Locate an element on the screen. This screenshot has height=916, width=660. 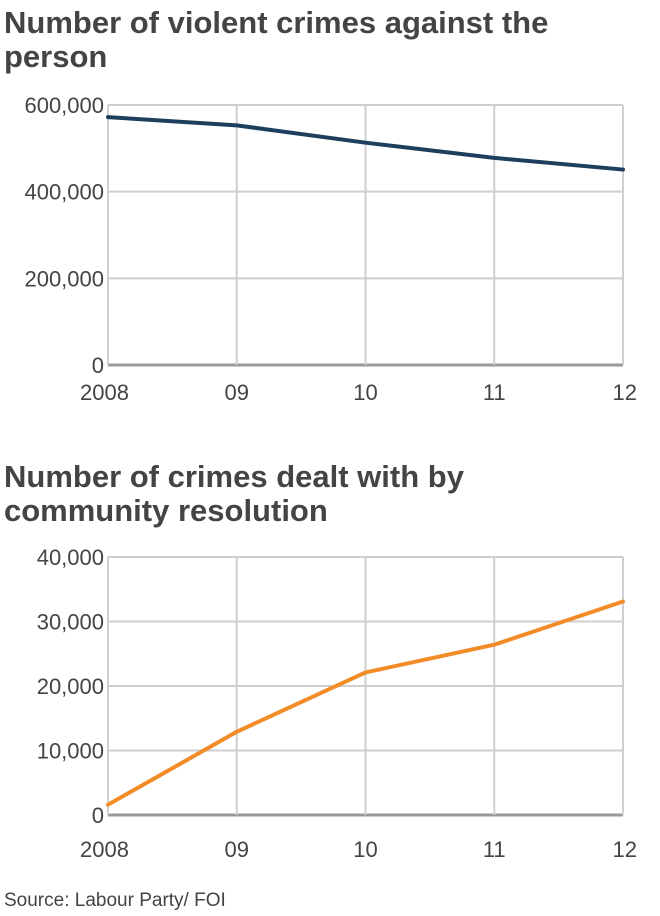
chart-2-xtick-label: 12 is located at coordinates (625, 849).